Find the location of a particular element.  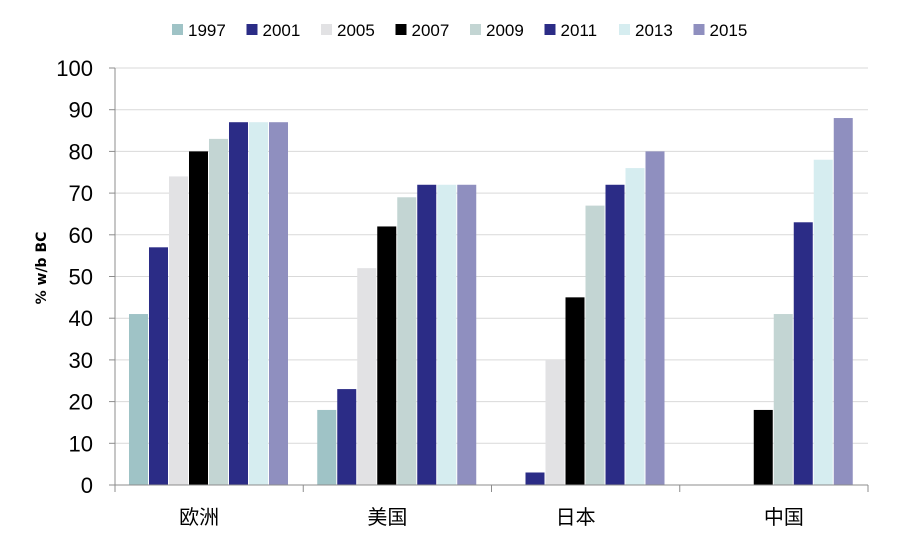

legend-label: 2011 is located at coordinates (579, 30).